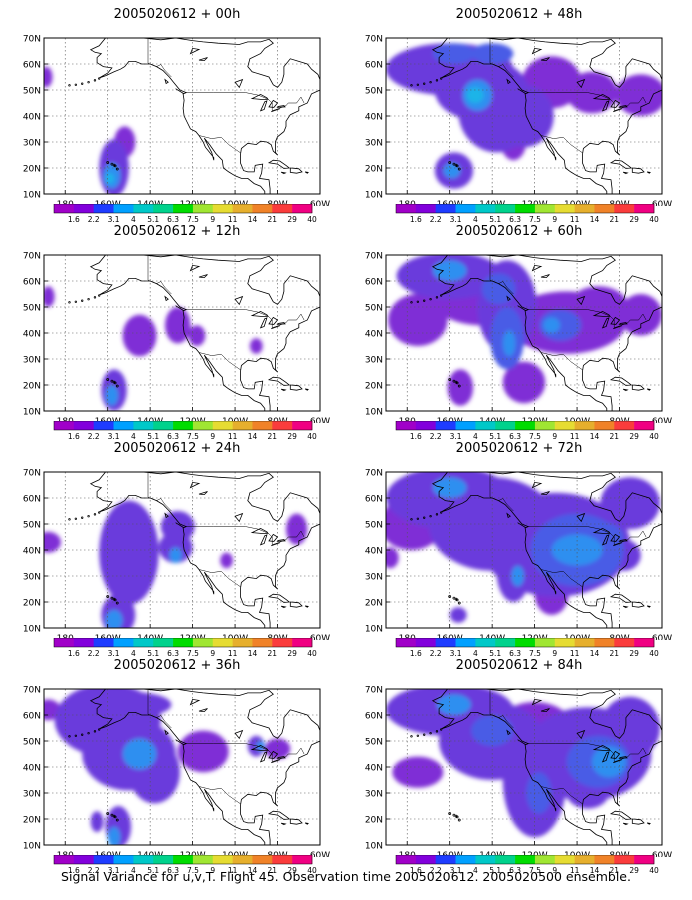 This screenshot has height=900, width=692. Describe the element at coordinates (32, 769) in the screenshot. I see `lat-tick-label: 40N` at that location.